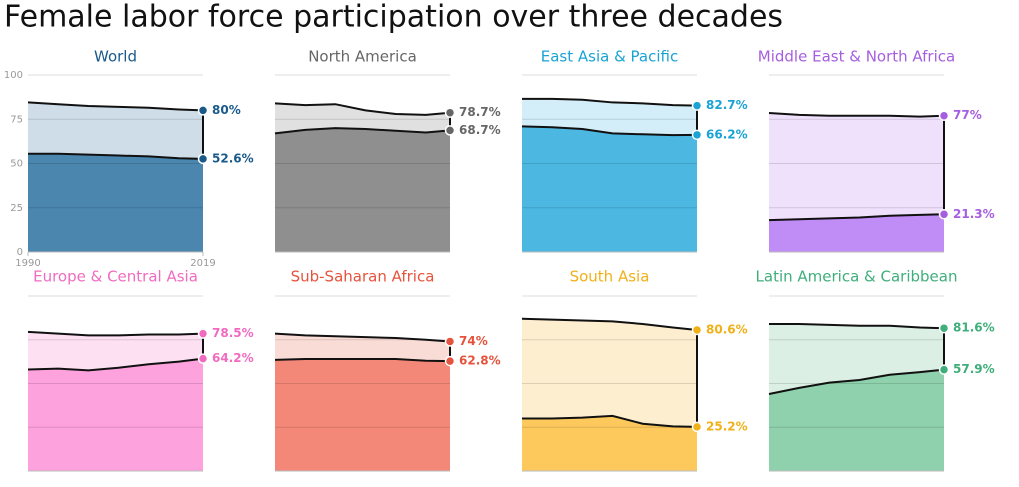  What do you see at coordinates (480, 361) in the screenshot?
I see `value-label: 62.8%` at bounding box center [480, 361].